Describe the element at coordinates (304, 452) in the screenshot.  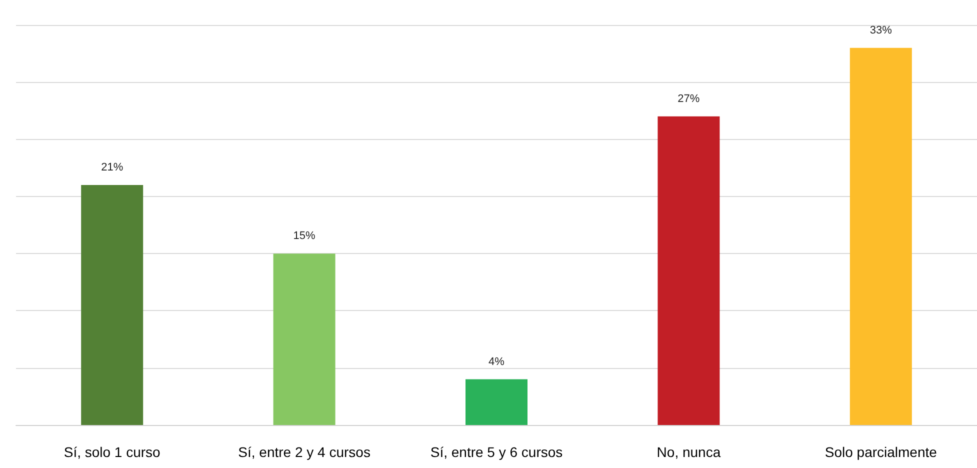
I see `x-tick-label: Sí, entre 2 y 4 cursos` at that location.